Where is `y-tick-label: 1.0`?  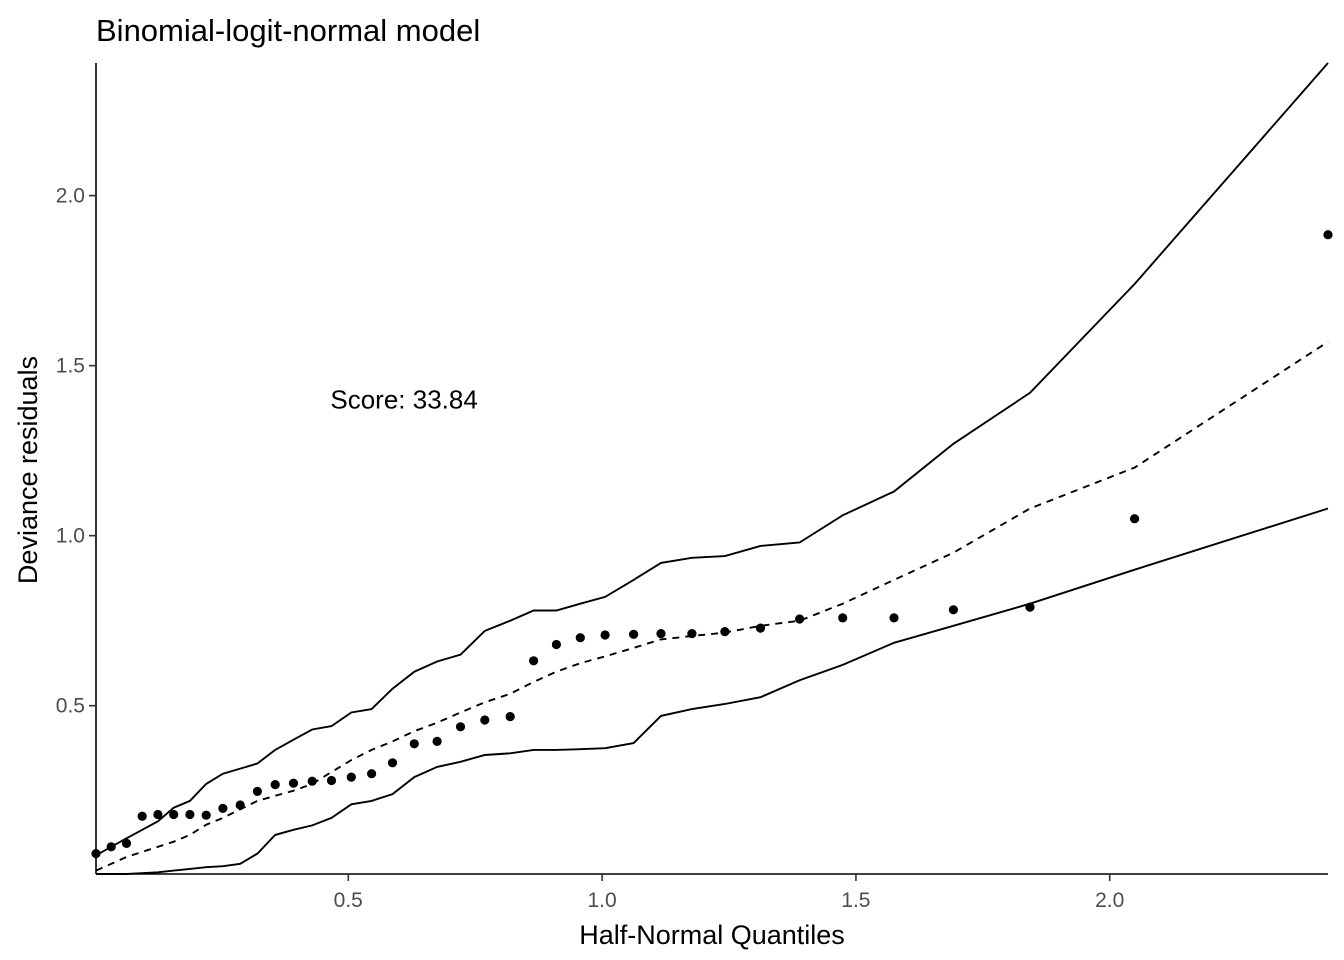 y-tick-label: 1.0 is located at coordinates (70, 536).